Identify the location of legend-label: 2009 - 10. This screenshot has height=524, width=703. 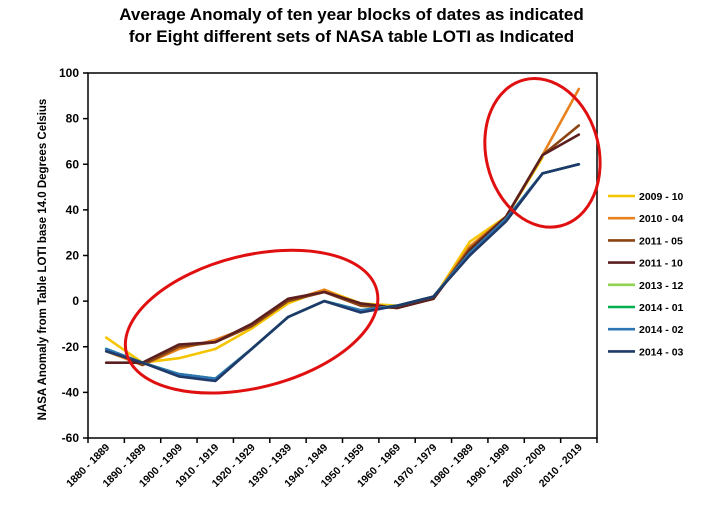
(661, 197).